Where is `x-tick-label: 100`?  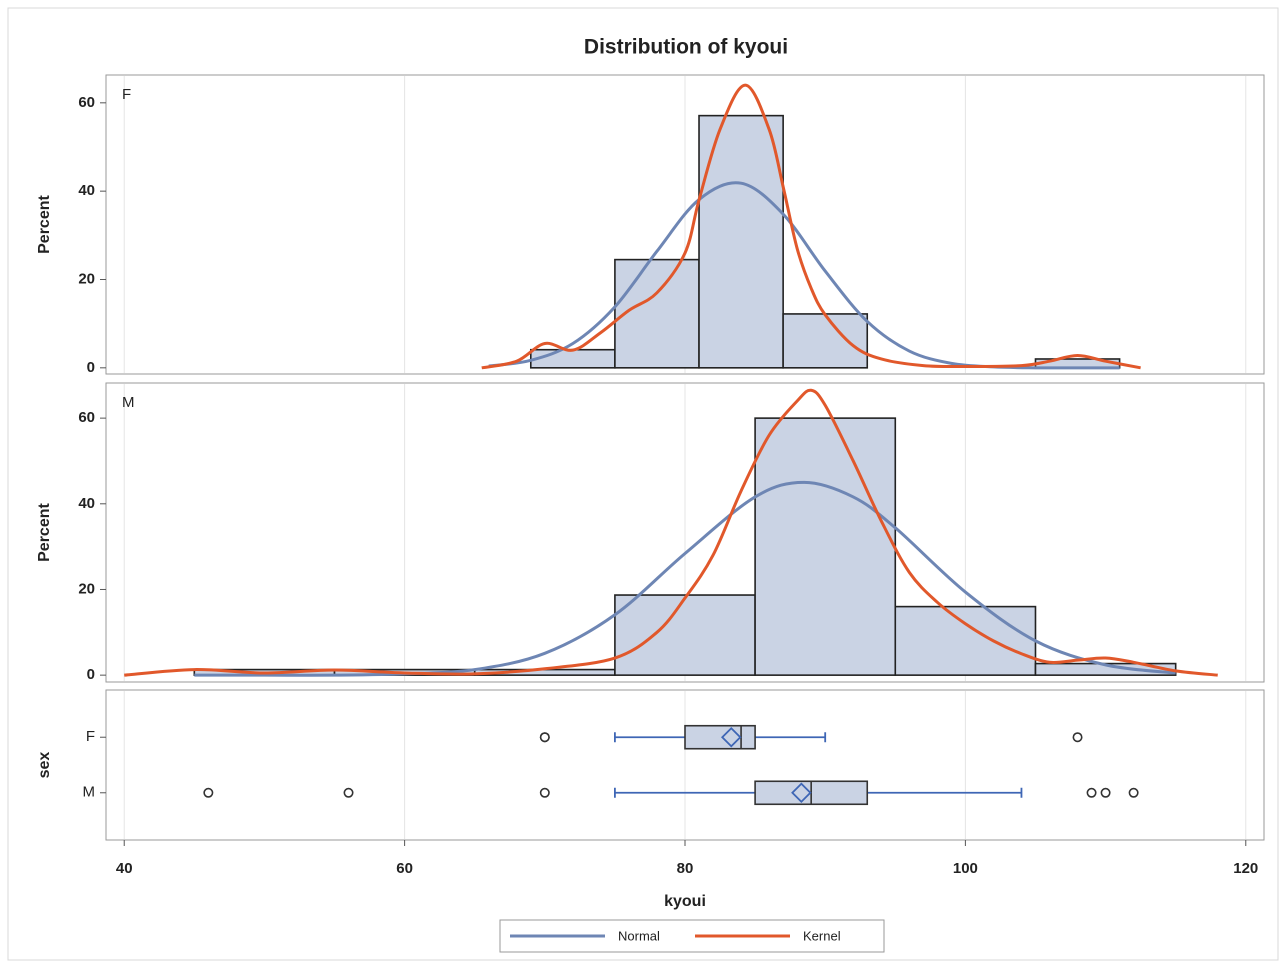
x-tick-label: 100 is located at coordinates (965, 868).